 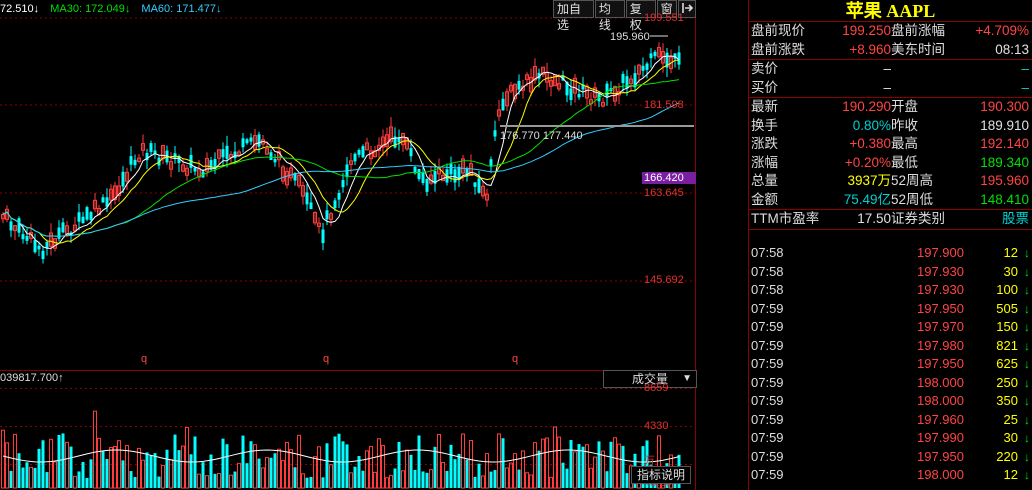 What do you see at coordinates (918, 49) in the screenshot?
I see `us-eastern-time-label: 美东时间` at bounding box center [918, 49].